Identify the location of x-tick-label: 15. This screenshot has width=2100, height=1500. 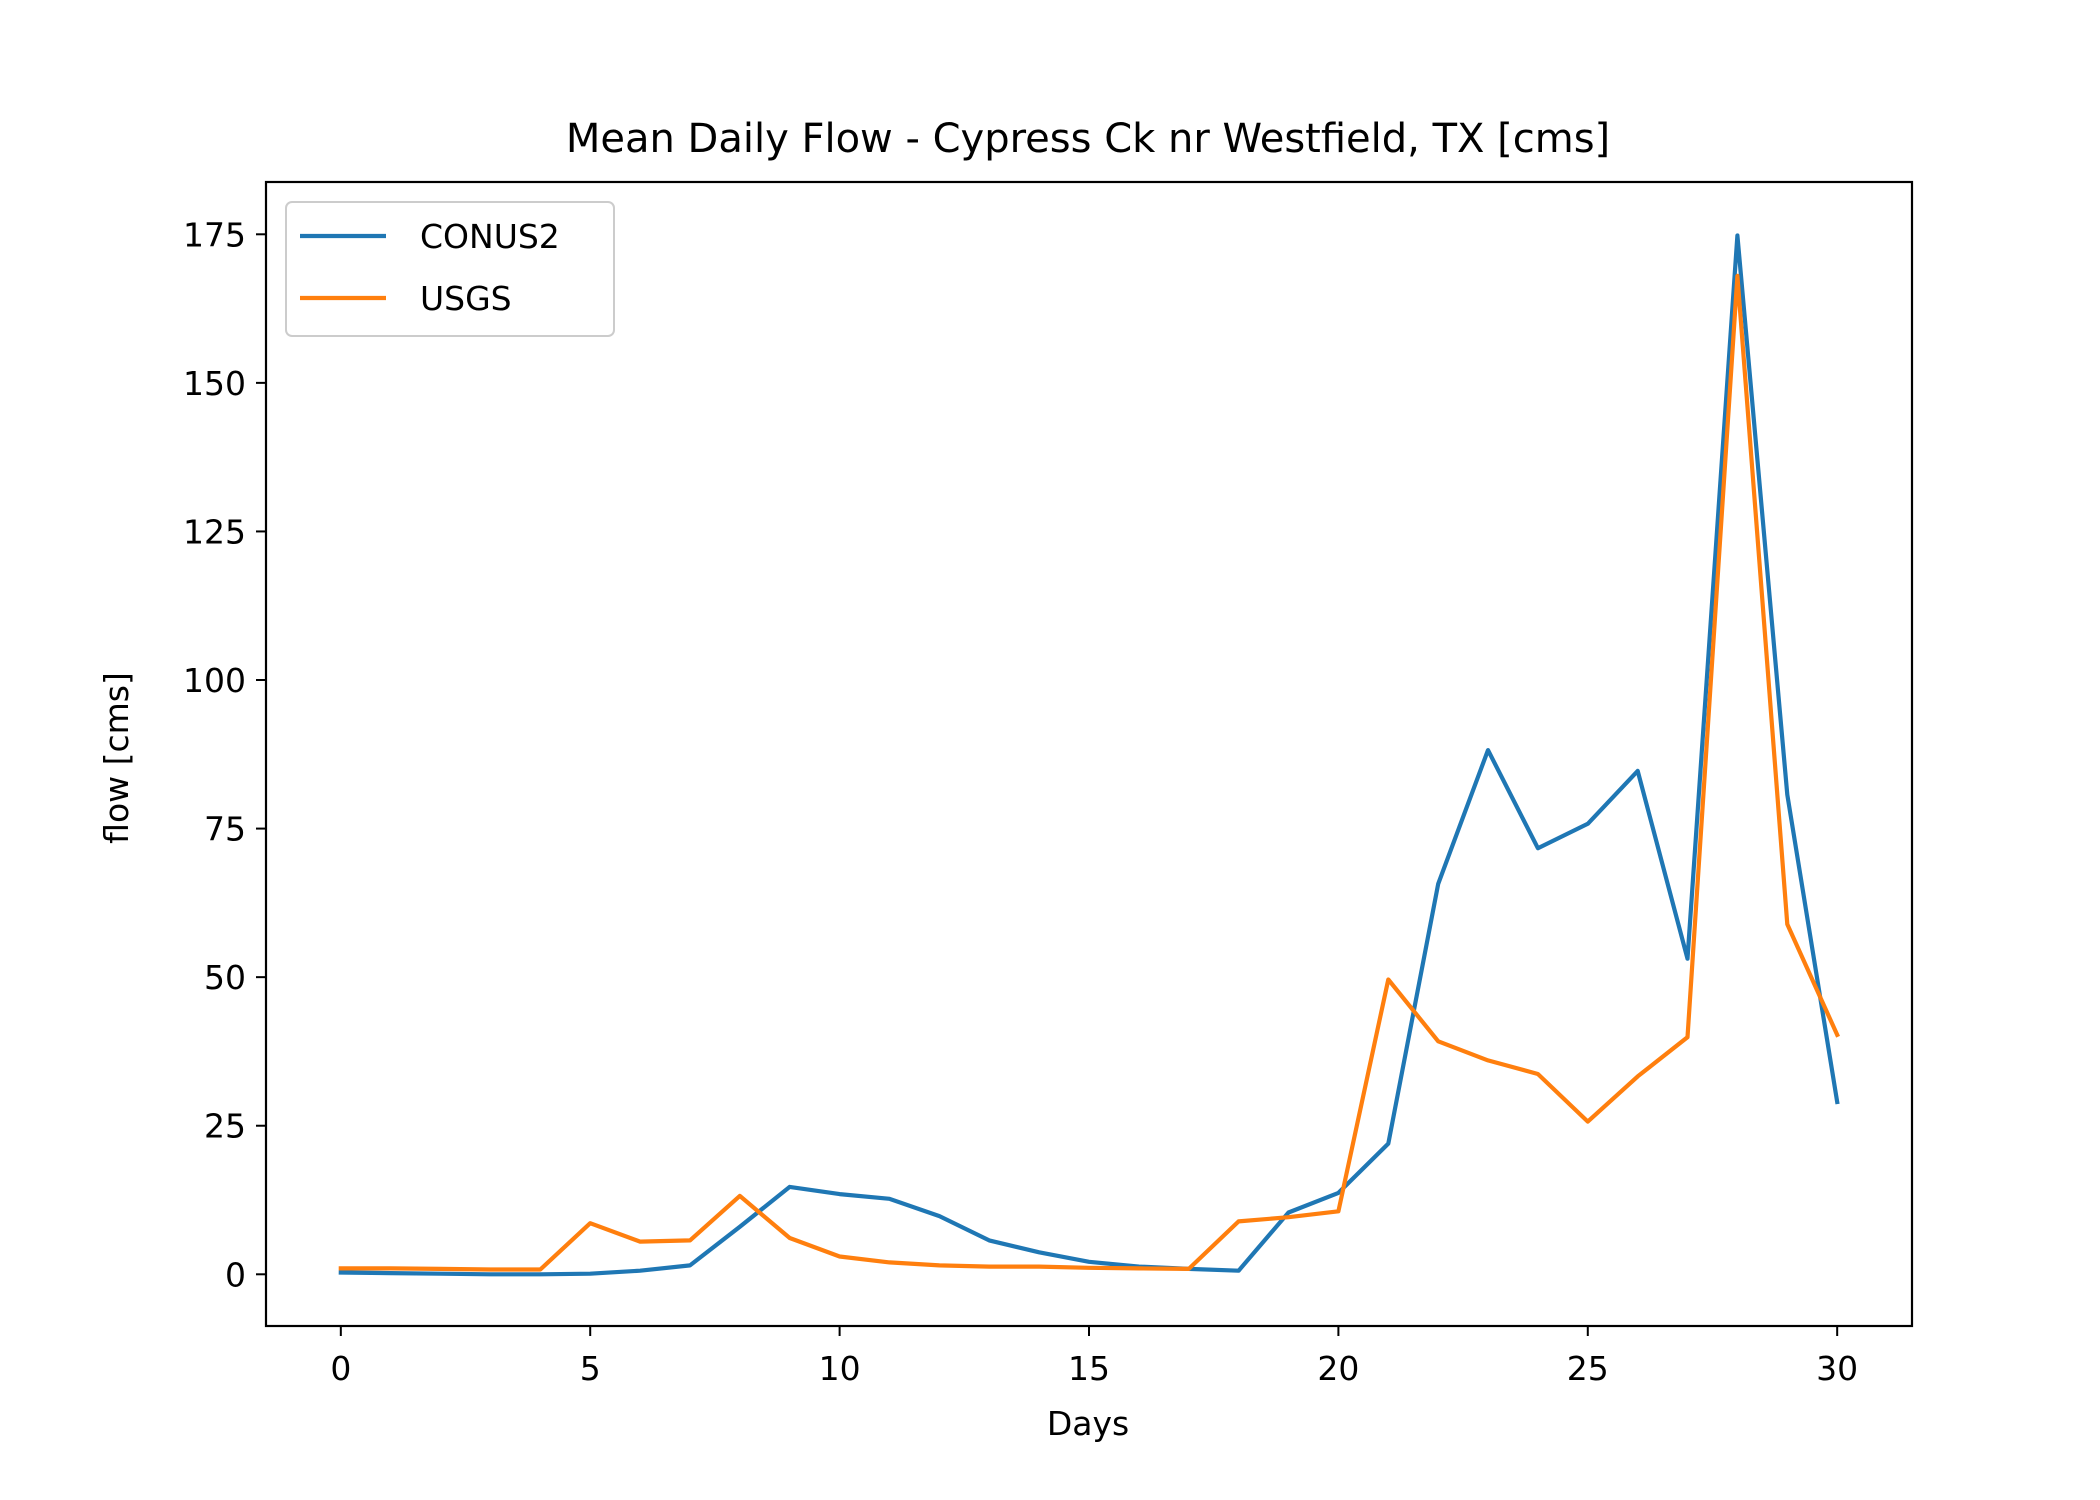
(1089, 1368).